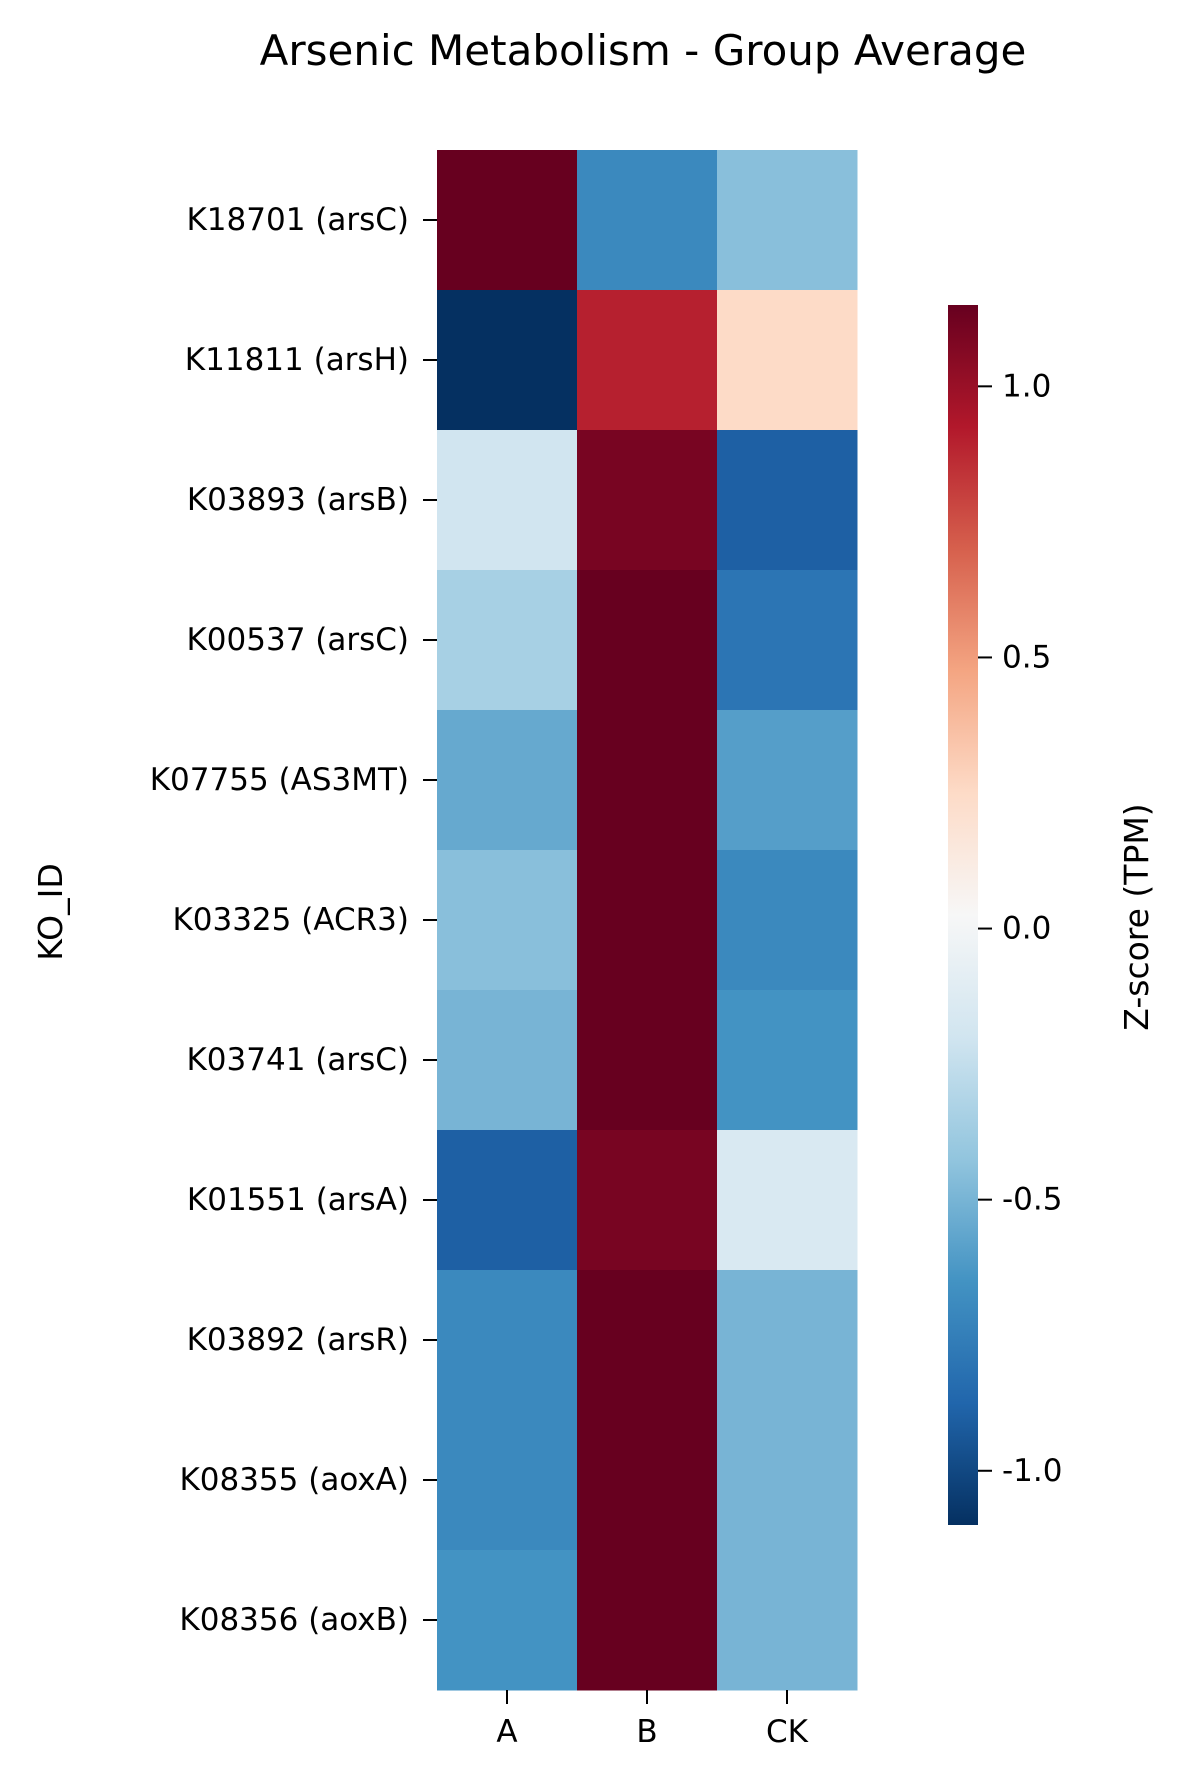 Image resolution: width=1196 pixels, height=1765 pixels. Describe the element at coordinates (297, 360) in the screenshot. I see `row-tick-label: K11811 (arsH)` at that location.